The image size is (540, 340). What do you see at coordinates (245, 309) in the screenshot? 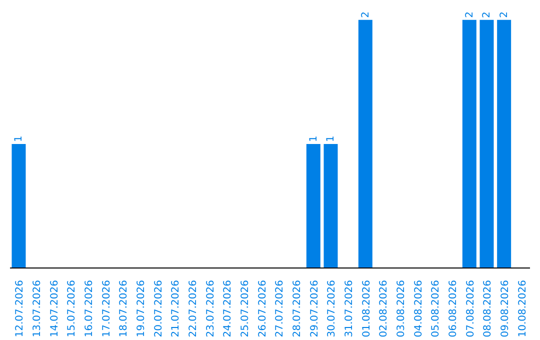
I see `x-tick-label: 25.07.2026` at bounding box center [245, 309].